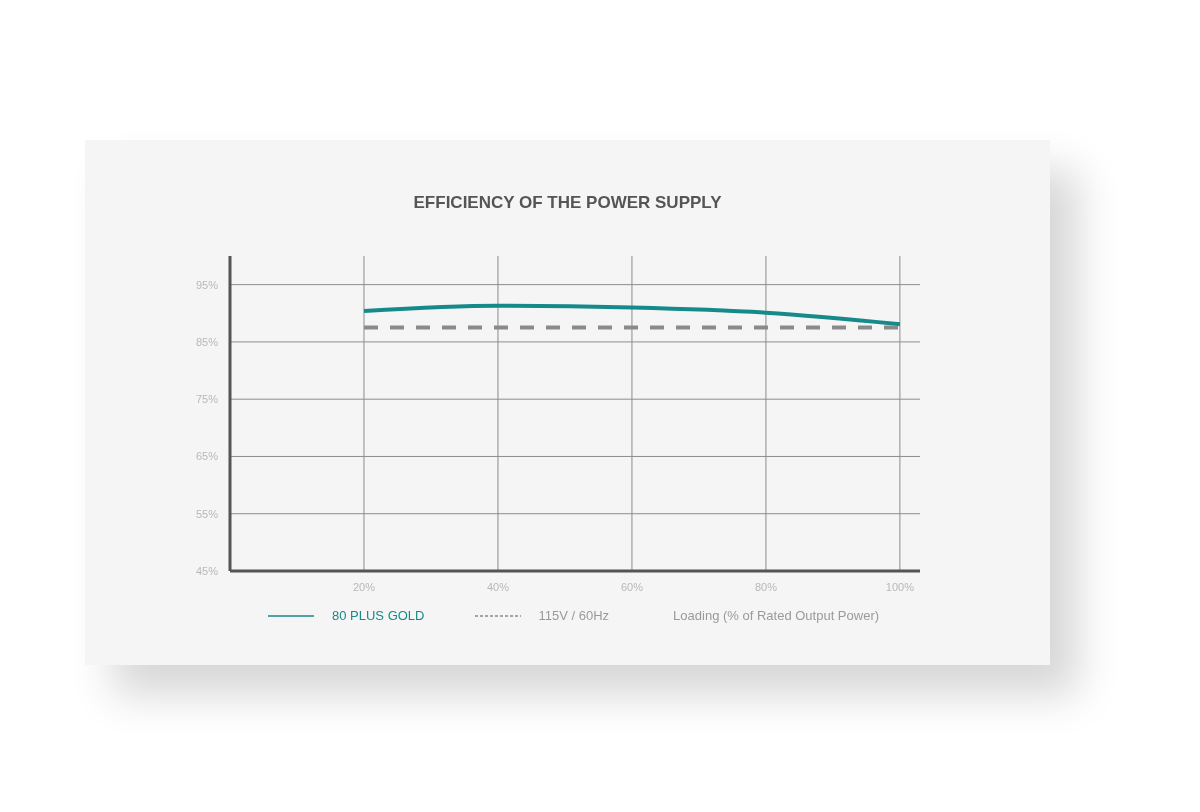 The width and height of the screenshot is (1200, 812). I want to click on legend-label: 115V / 60Hz, so click(574, 615).